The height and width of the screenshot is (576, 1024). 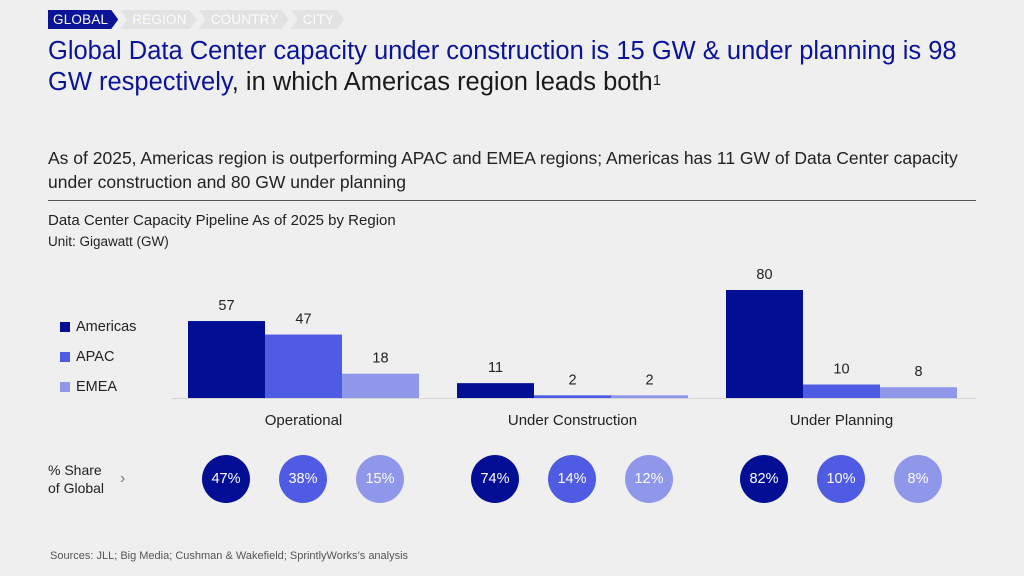 What do you see at coordinates (226, 306) in the screenshot?
I see `data-label: 57` at bounding box center [226, 306].